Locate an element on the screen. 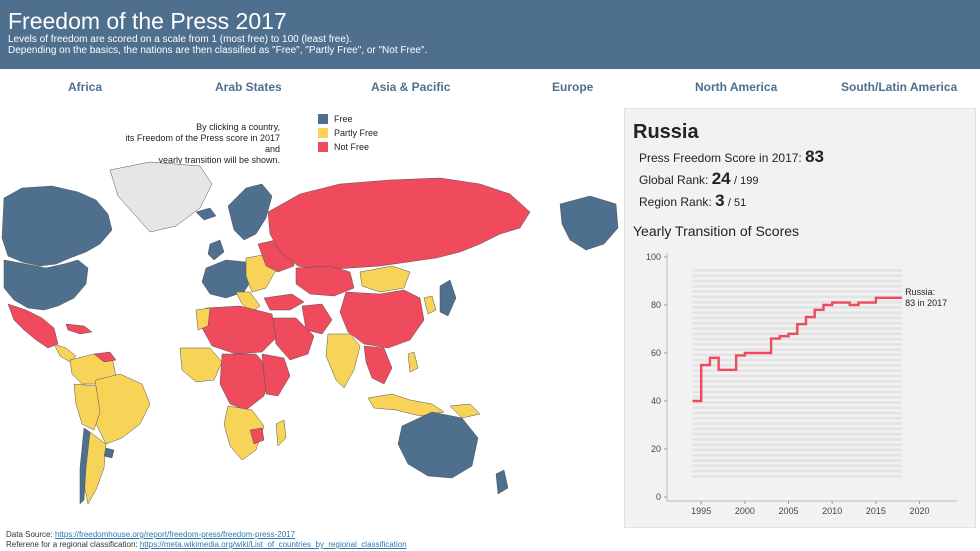  country-indonesia is located at coordinates (406, 405).